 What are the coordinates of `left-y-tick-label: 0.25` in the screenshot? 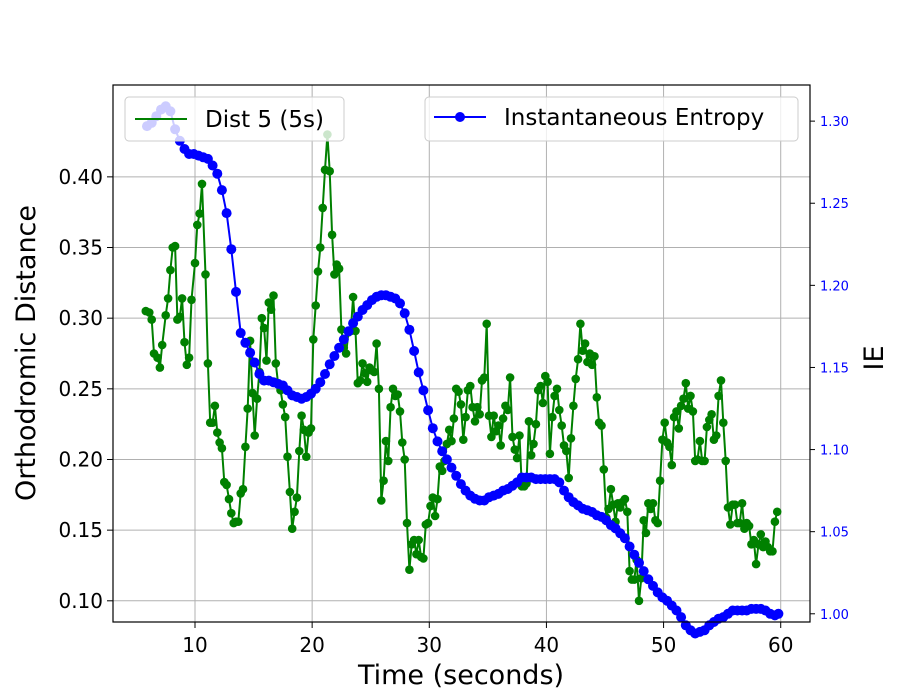 It's located at (80, 389).